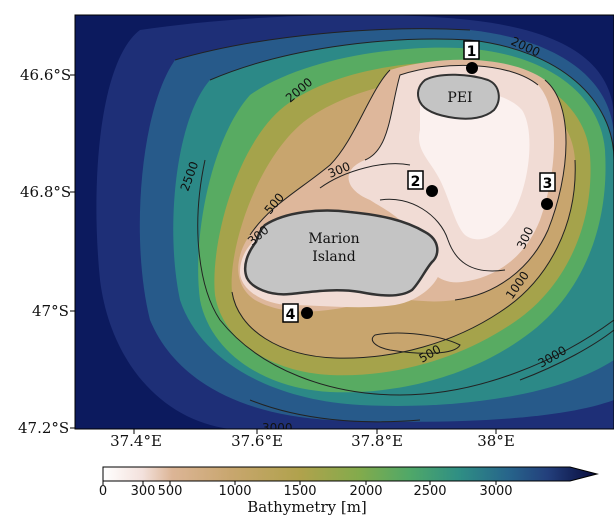  What do you see at coordinates (257, 441) in the screenshot?
I see `lon-label: 37.6°E` at bounding box center [257, 441].